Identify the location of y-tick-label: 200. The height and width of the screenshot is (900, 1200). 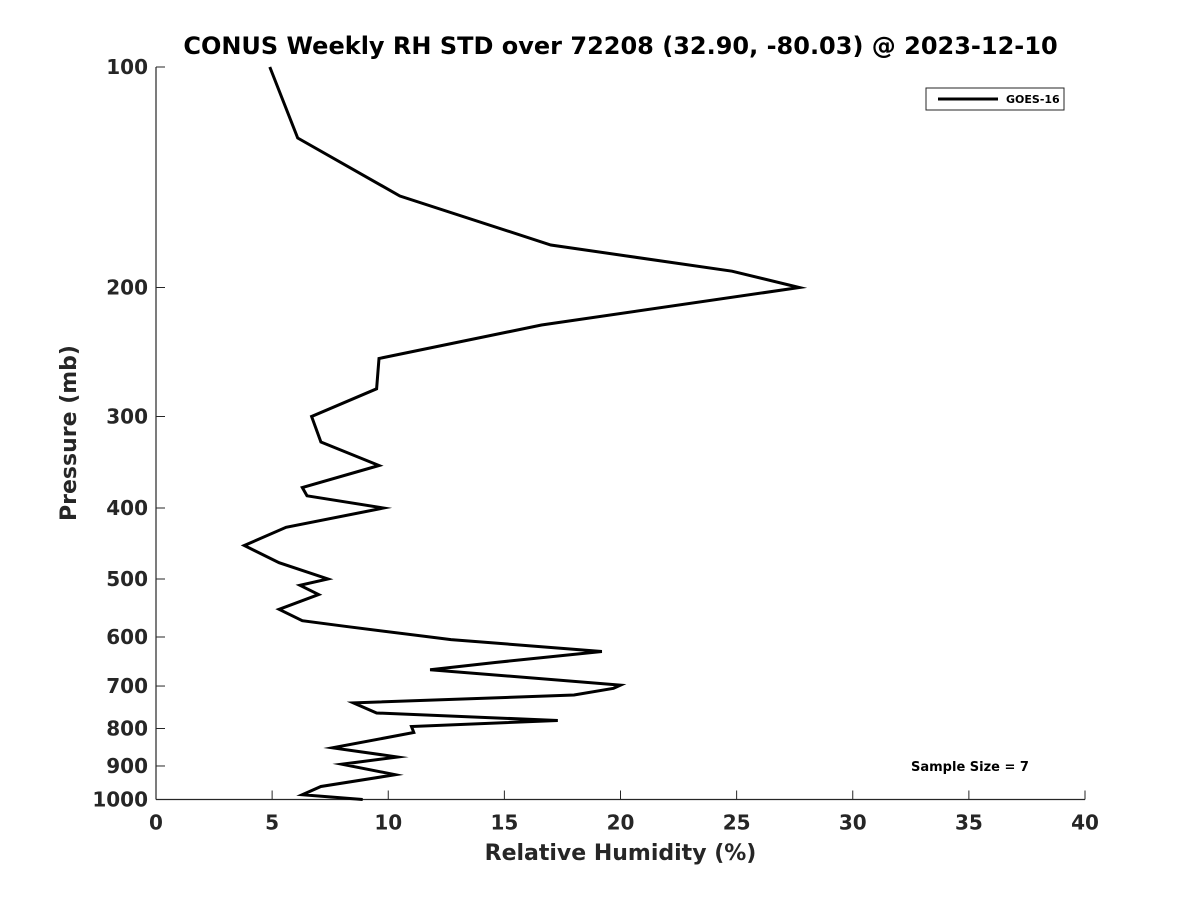
(127, 288).